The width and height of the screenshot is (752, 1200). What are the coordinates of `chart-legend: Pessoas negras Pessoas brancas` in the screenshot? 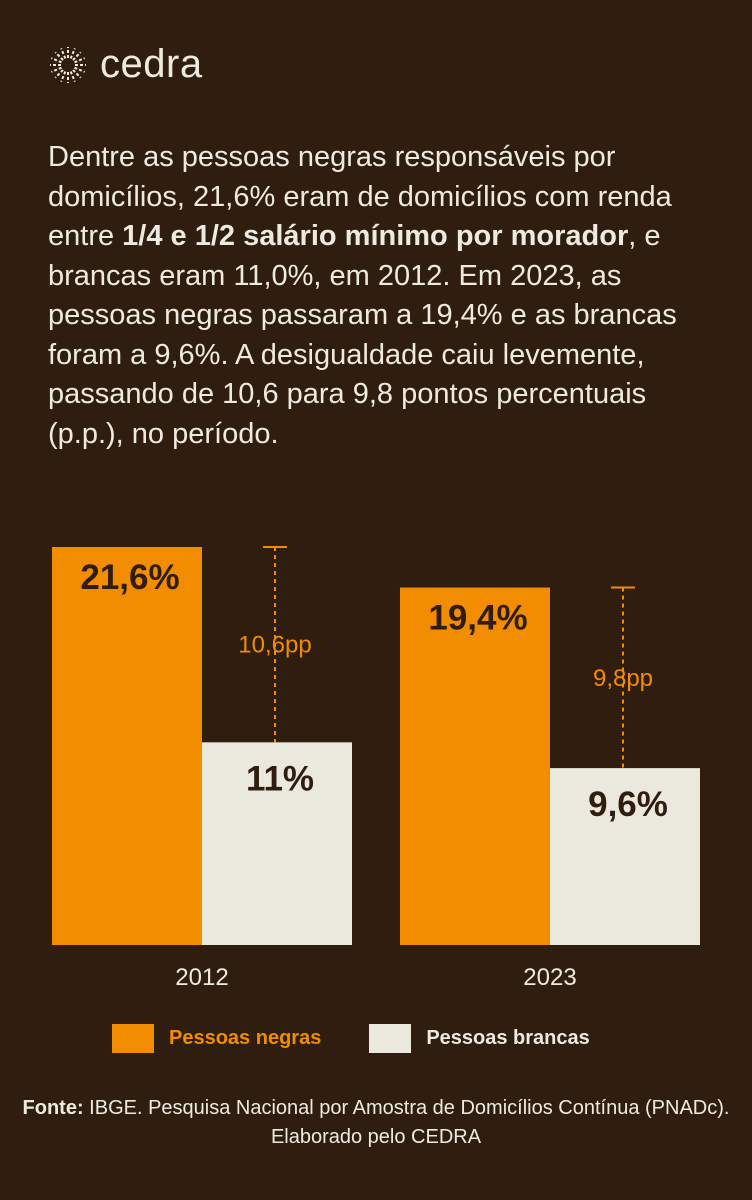 It's located at (375, 1038).